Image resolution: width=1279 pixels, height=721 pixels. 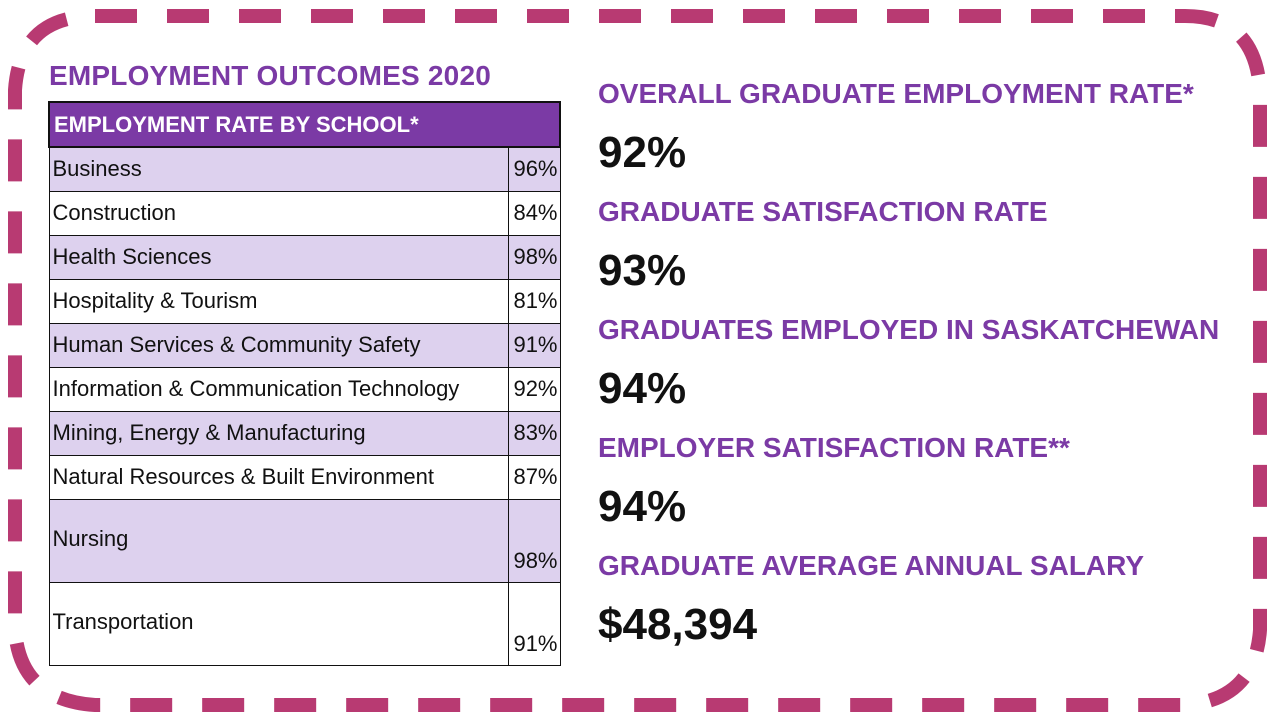 I want to click on table-row: Nursing 98%, so click(x=304, y=540).